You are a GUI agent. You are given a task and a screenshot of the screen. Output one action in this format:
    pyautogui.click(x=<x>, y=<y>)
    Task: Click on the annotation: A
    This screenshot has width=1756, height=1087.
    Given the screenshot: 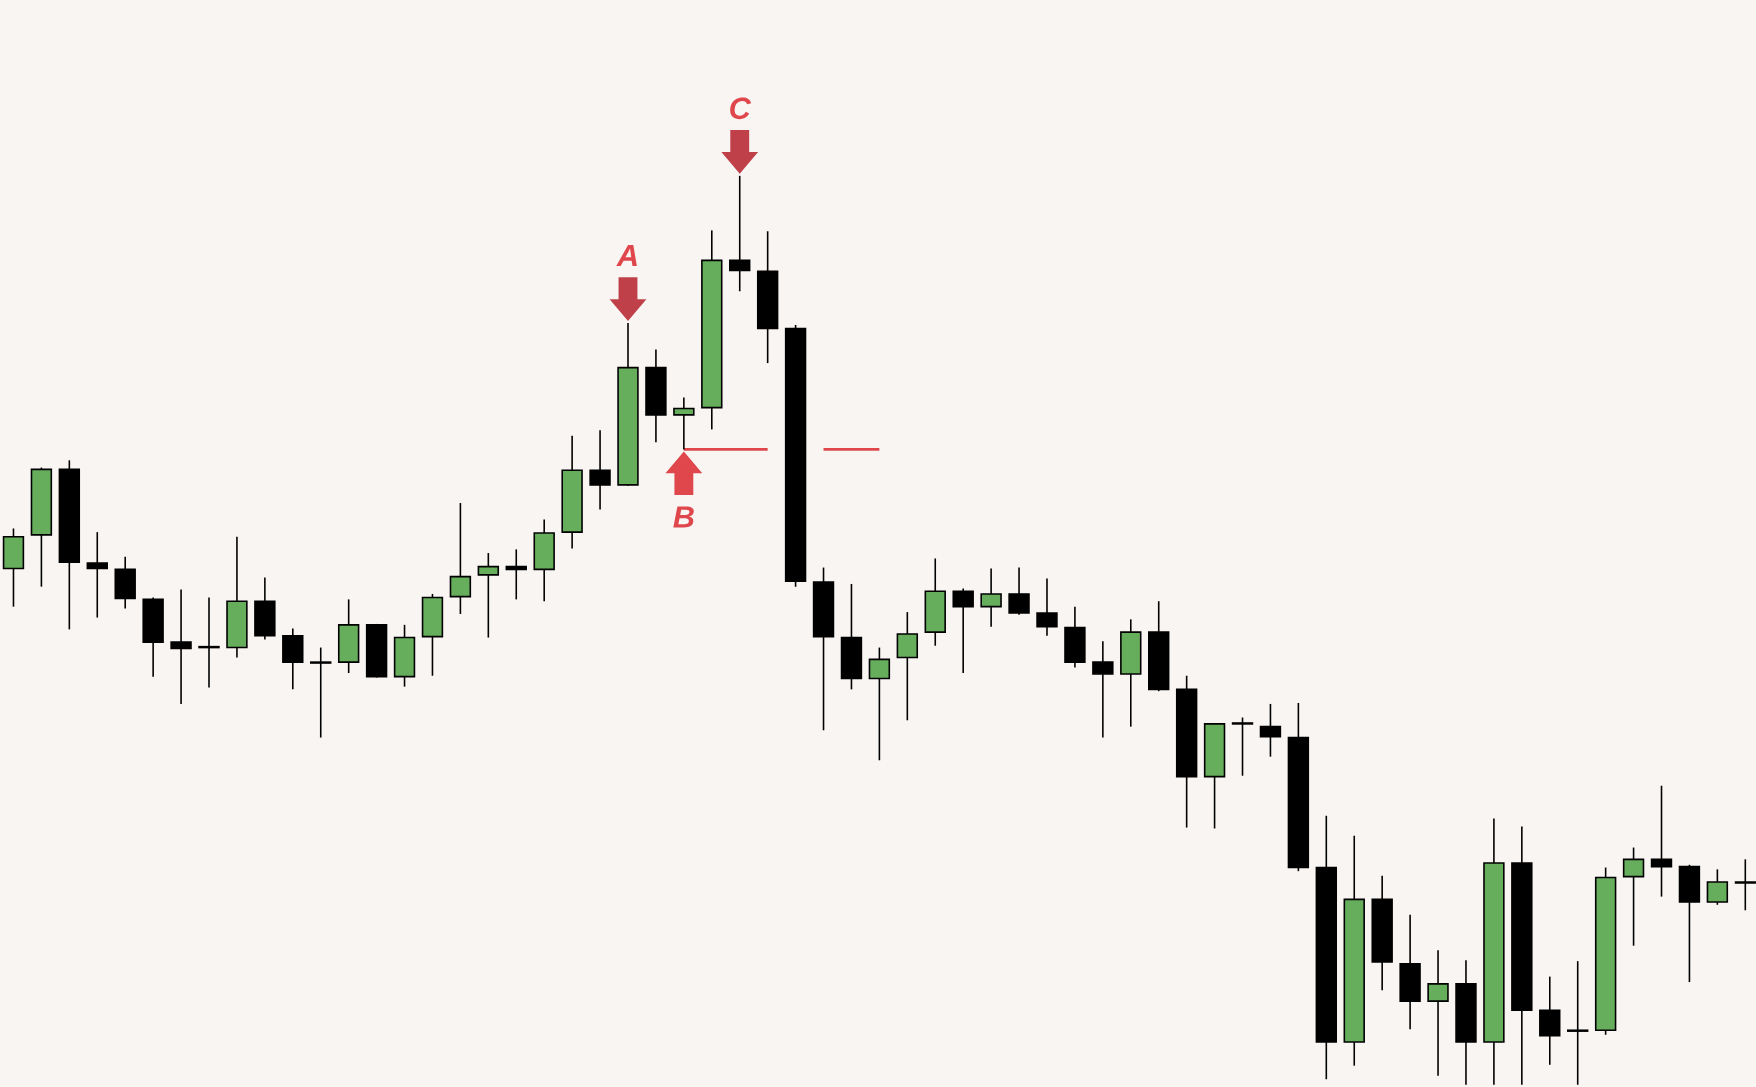 What is the action you would take?
    pyautogui.click(x=626, y=256)
    